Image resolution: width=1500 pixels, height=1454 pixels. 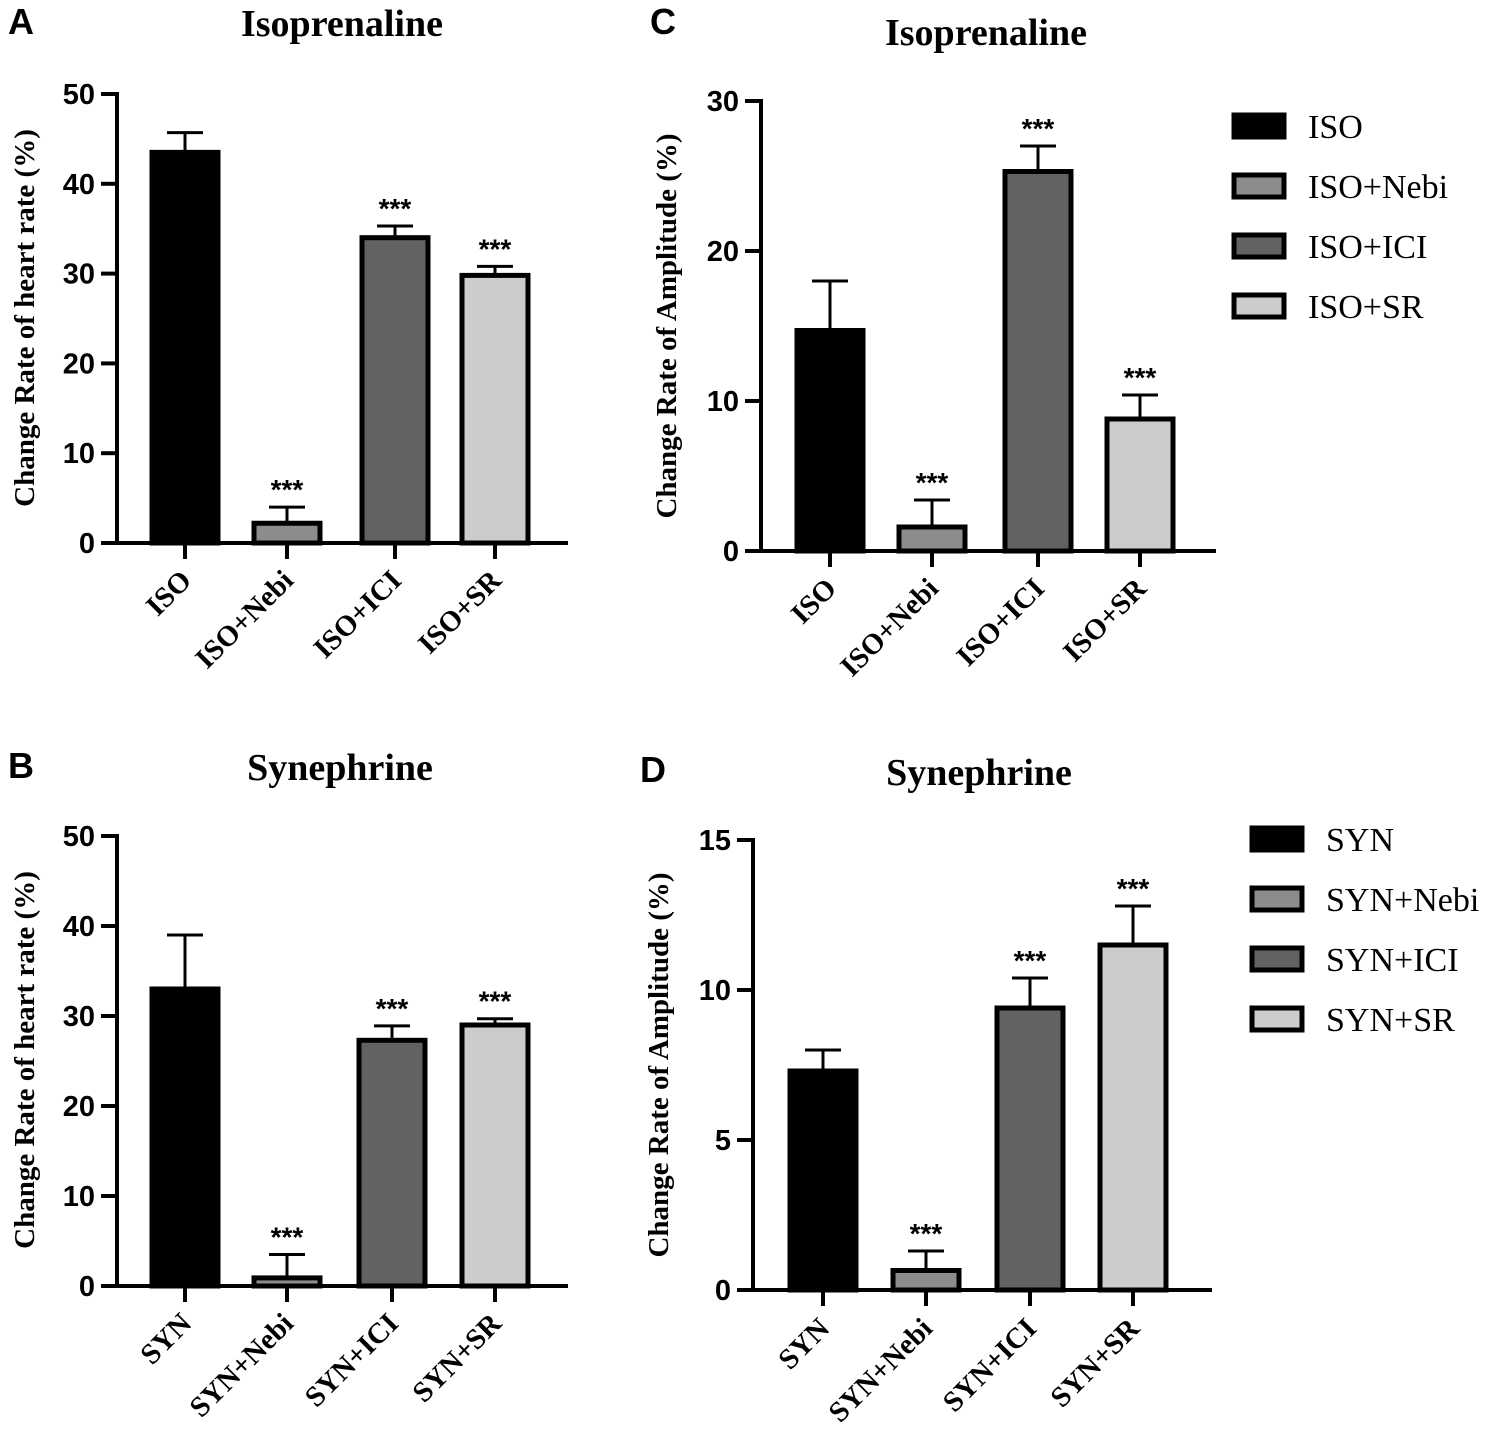 I want to click on legend: SYN SYN+Nebi SYN+ICI SYN+SR, so click(x=1364, y=930).